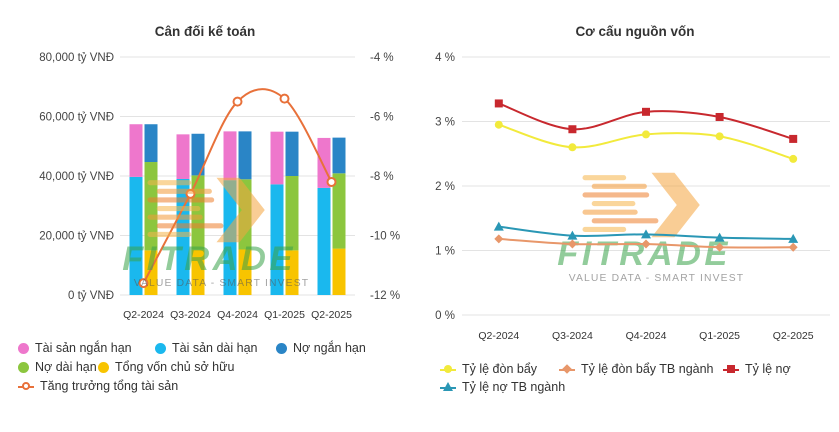 This screenshot has width=839, height=432. I want to click on watermark-tagline: VALUE DATA - SMART INVEST, so click(657, 278).